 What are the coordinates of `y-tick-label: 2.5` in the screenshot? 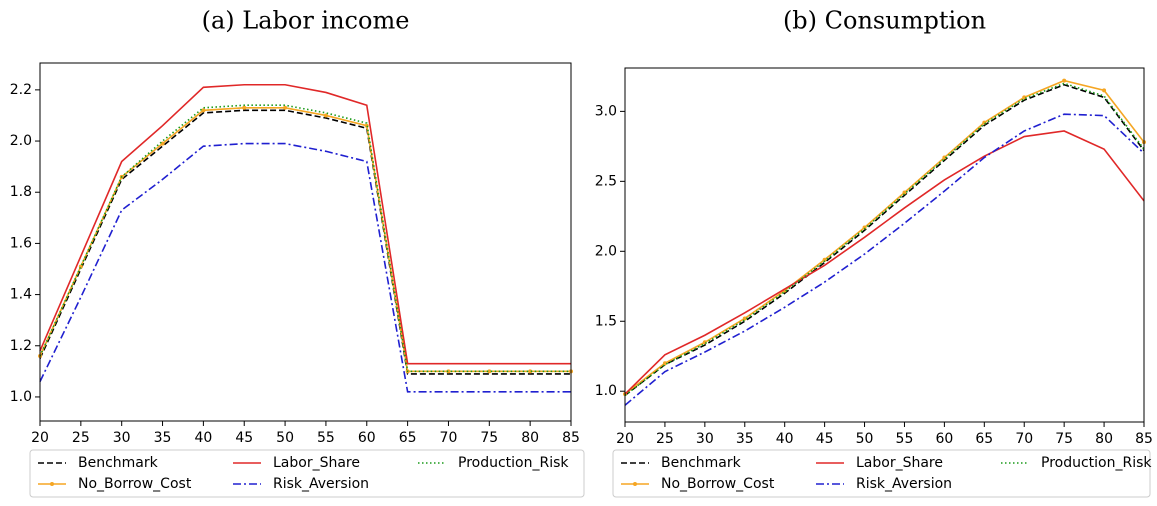 It's located at (606, 181).